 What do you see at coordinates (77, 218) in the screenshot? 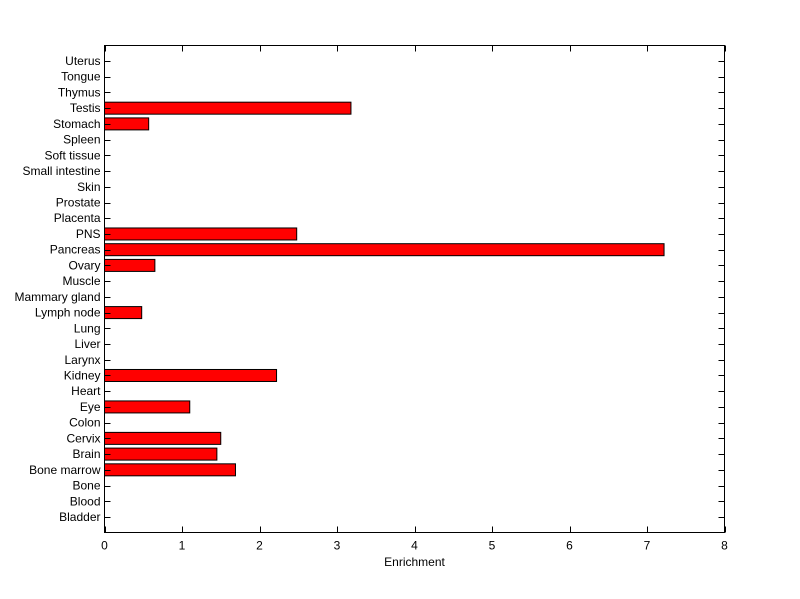
I see `y-tick-label: Placenta` at bounding box center [77, 218].